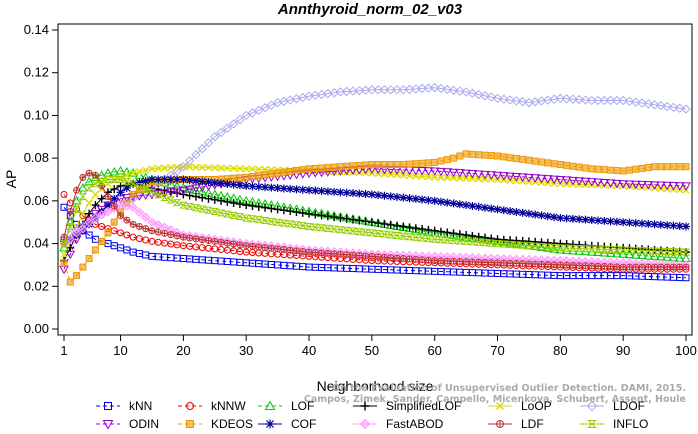 The width and height of the screenshot is (698, 434). I want to click on legend-item-ldf: LDF, so click(516, 424).